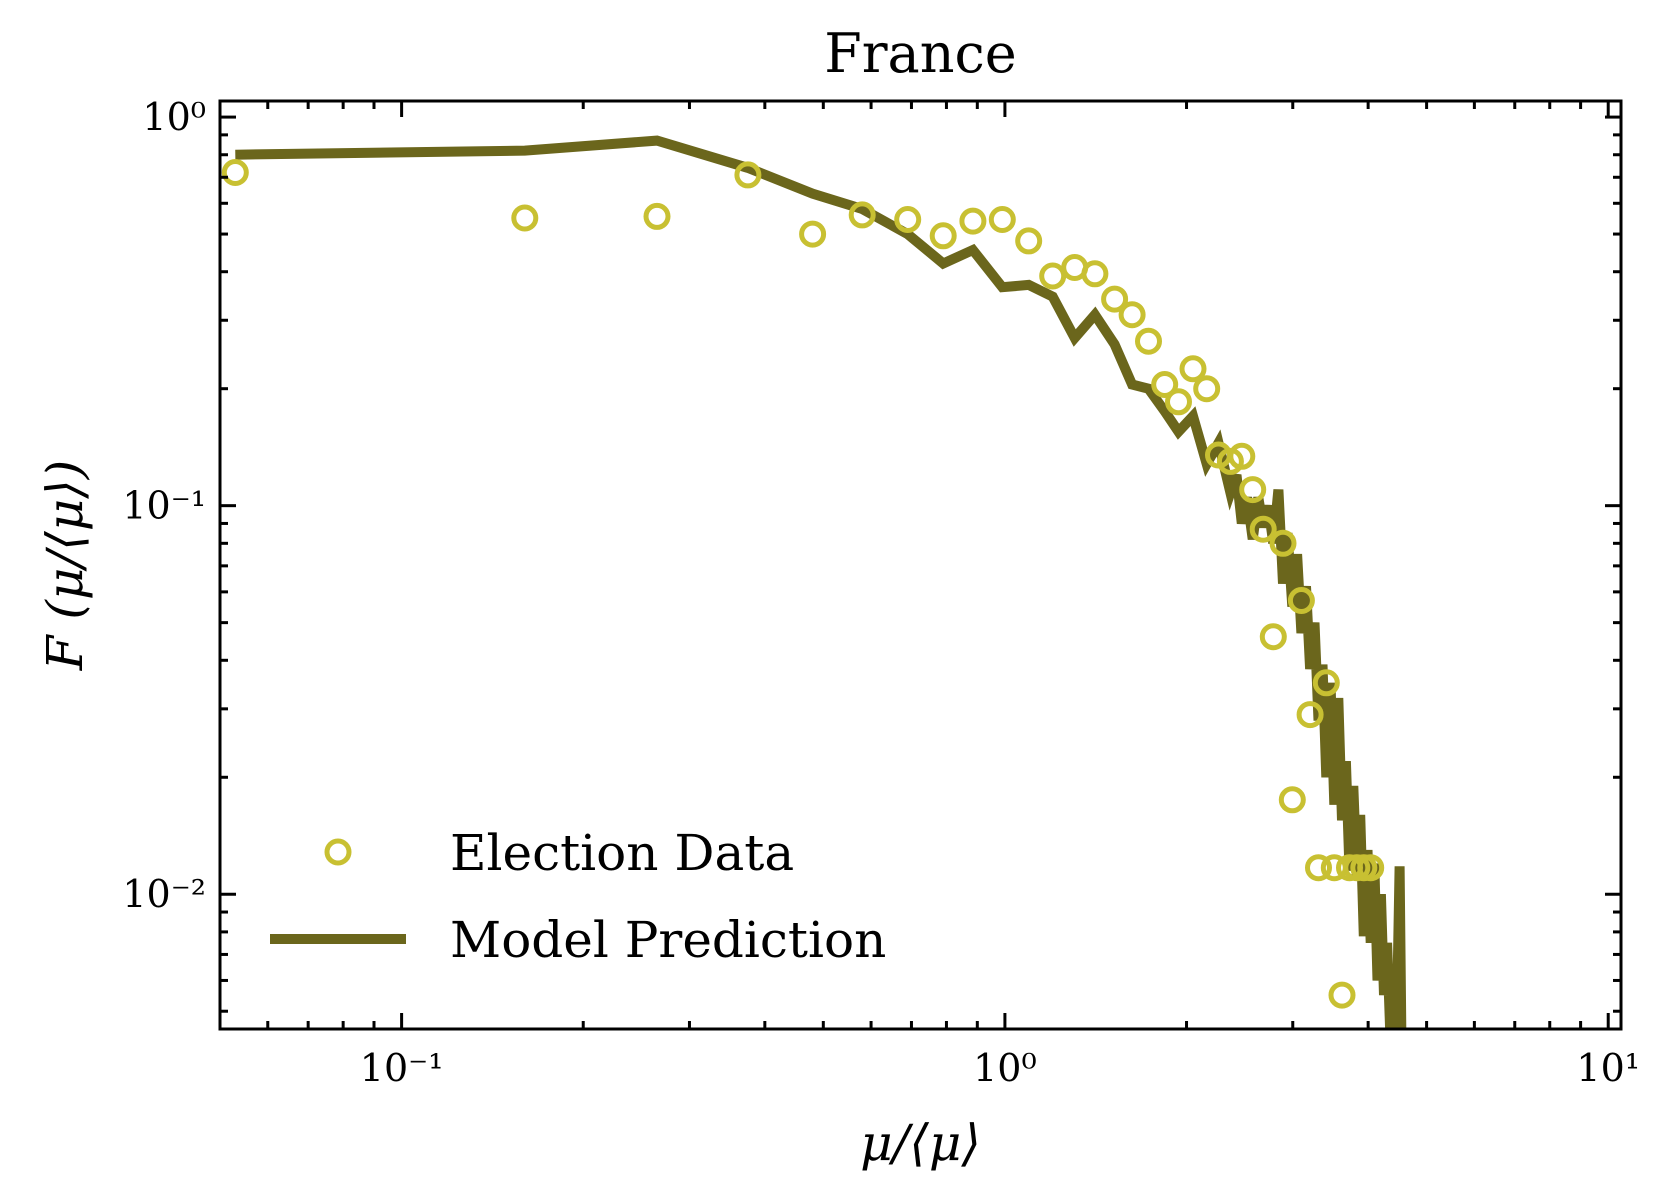 The image size is (1663, 1192). I want to click on legend-label-election-data: Election Data, so click(622, 853).